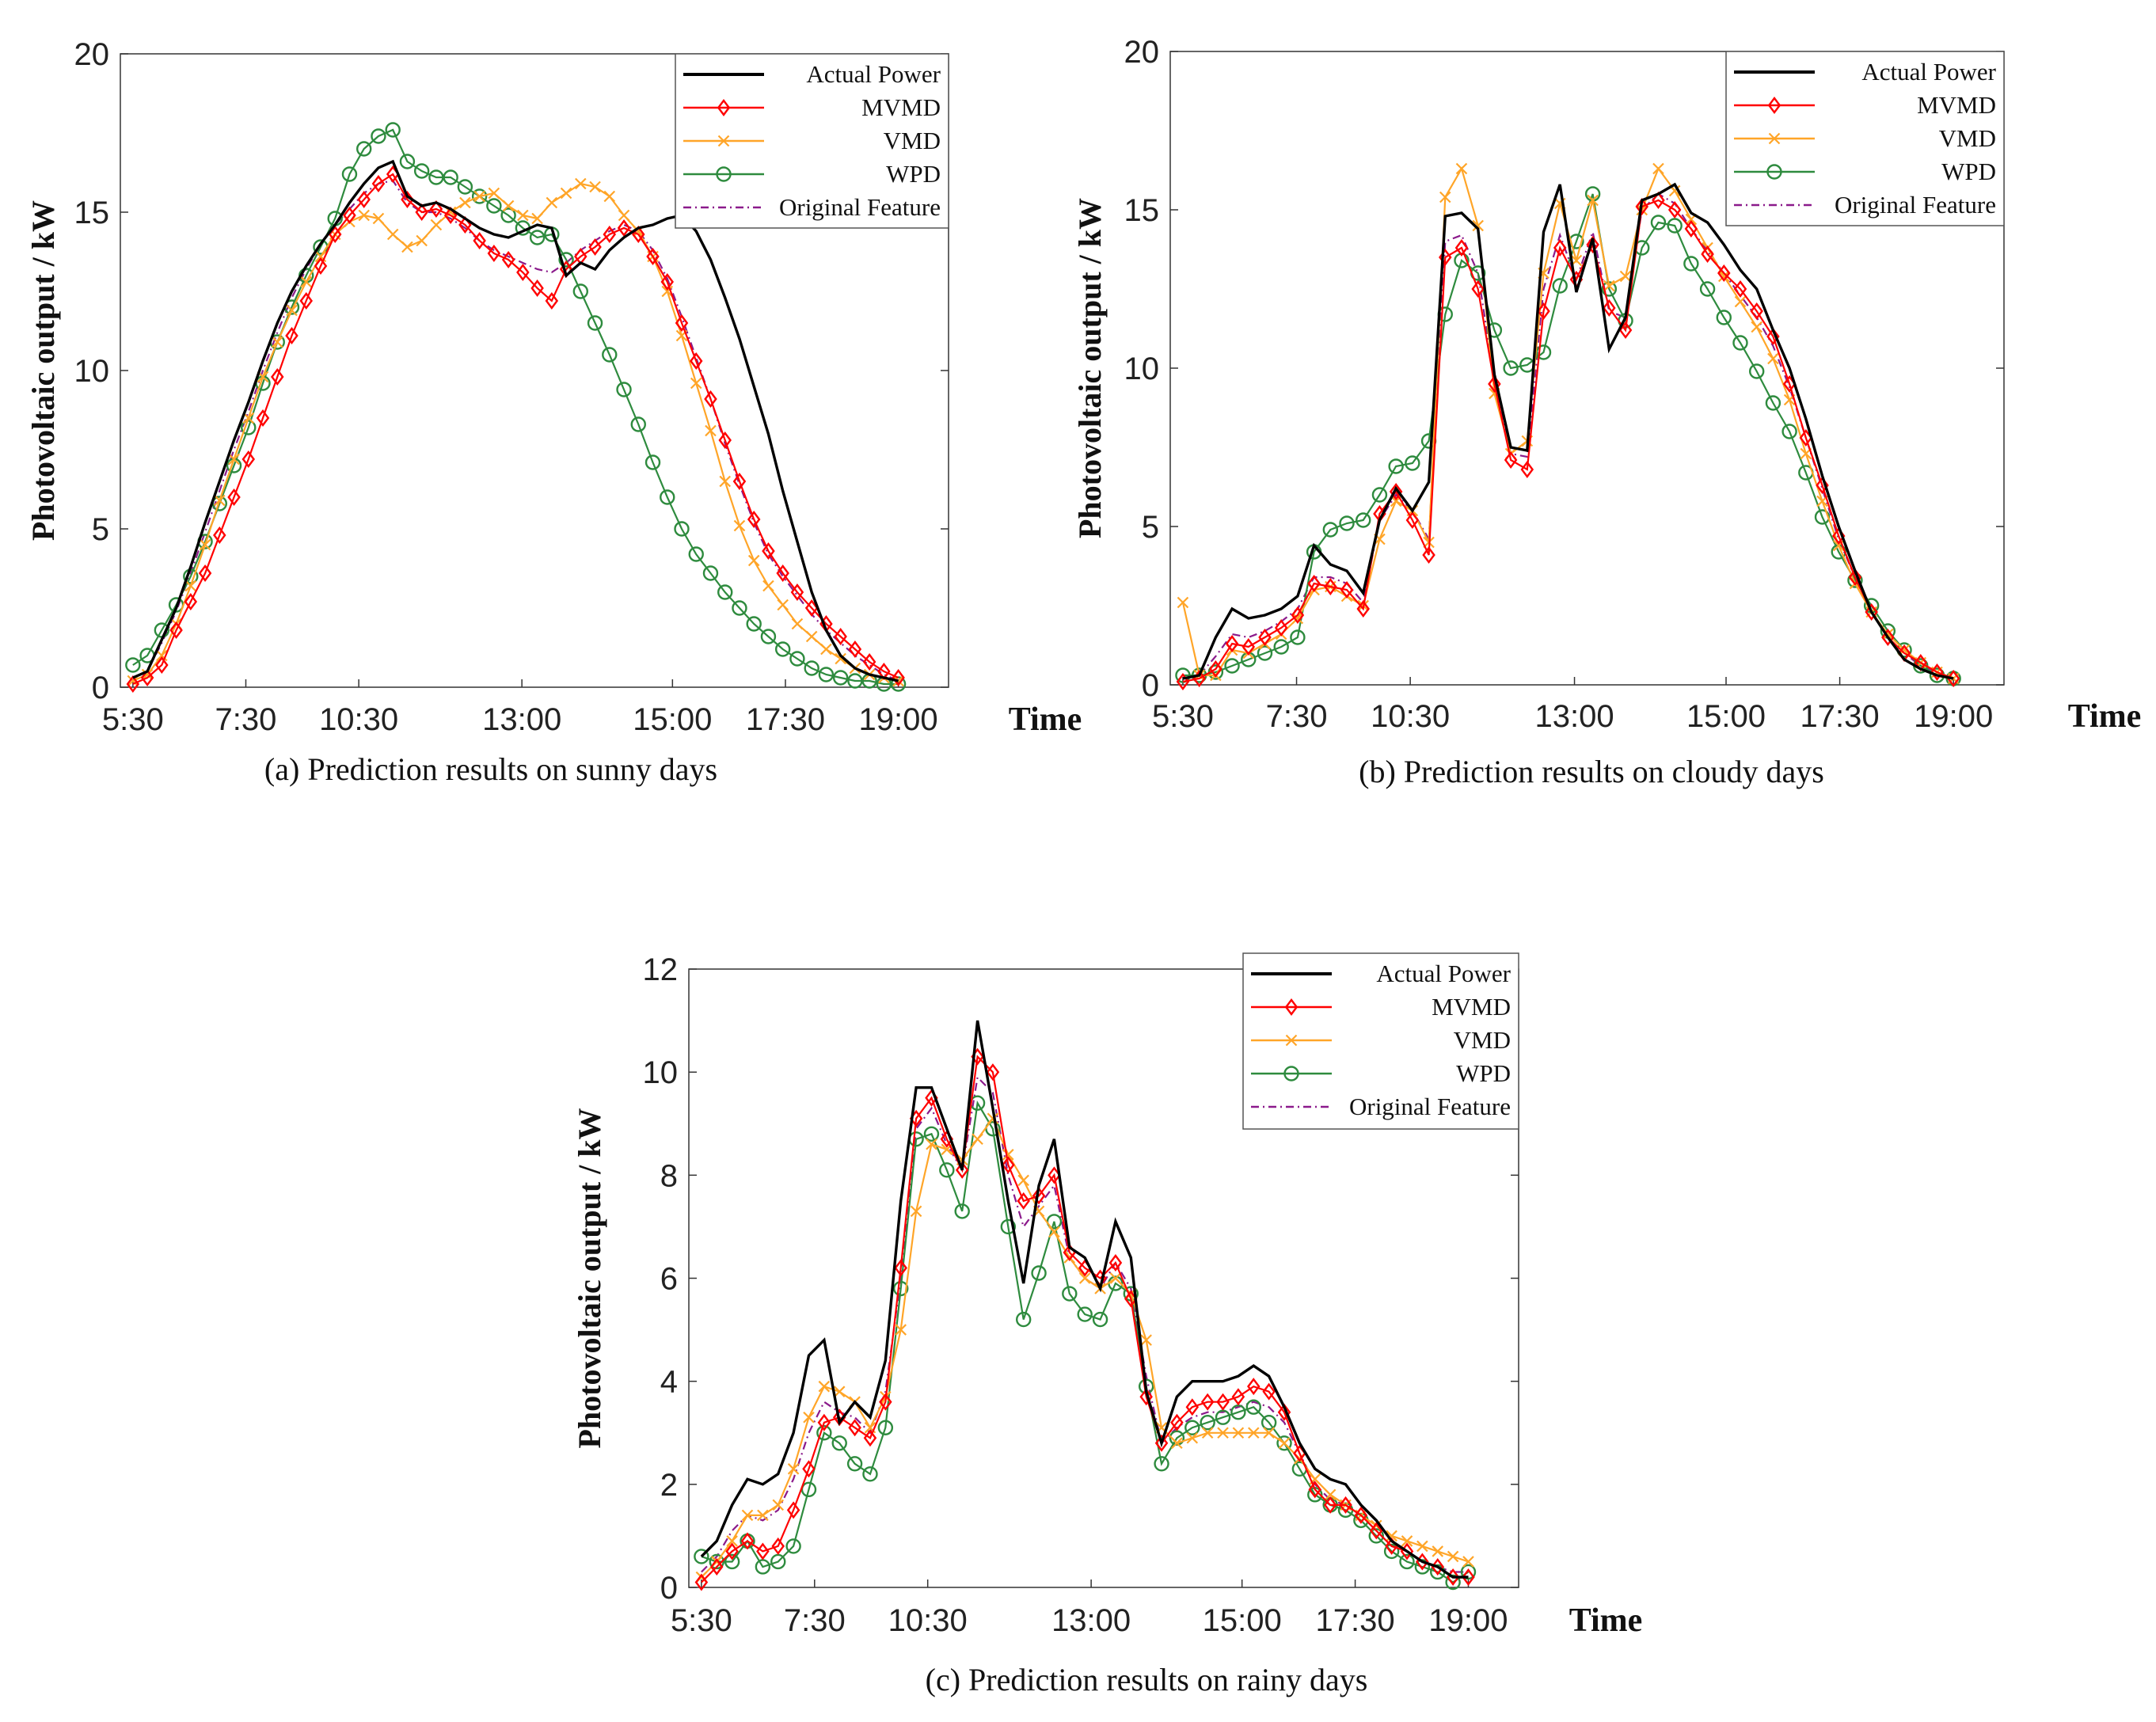 This screenshot has width=2156, height=1722. I want to click on y-axis-label: Photovoltaic output / kW, so click(589, 1278).